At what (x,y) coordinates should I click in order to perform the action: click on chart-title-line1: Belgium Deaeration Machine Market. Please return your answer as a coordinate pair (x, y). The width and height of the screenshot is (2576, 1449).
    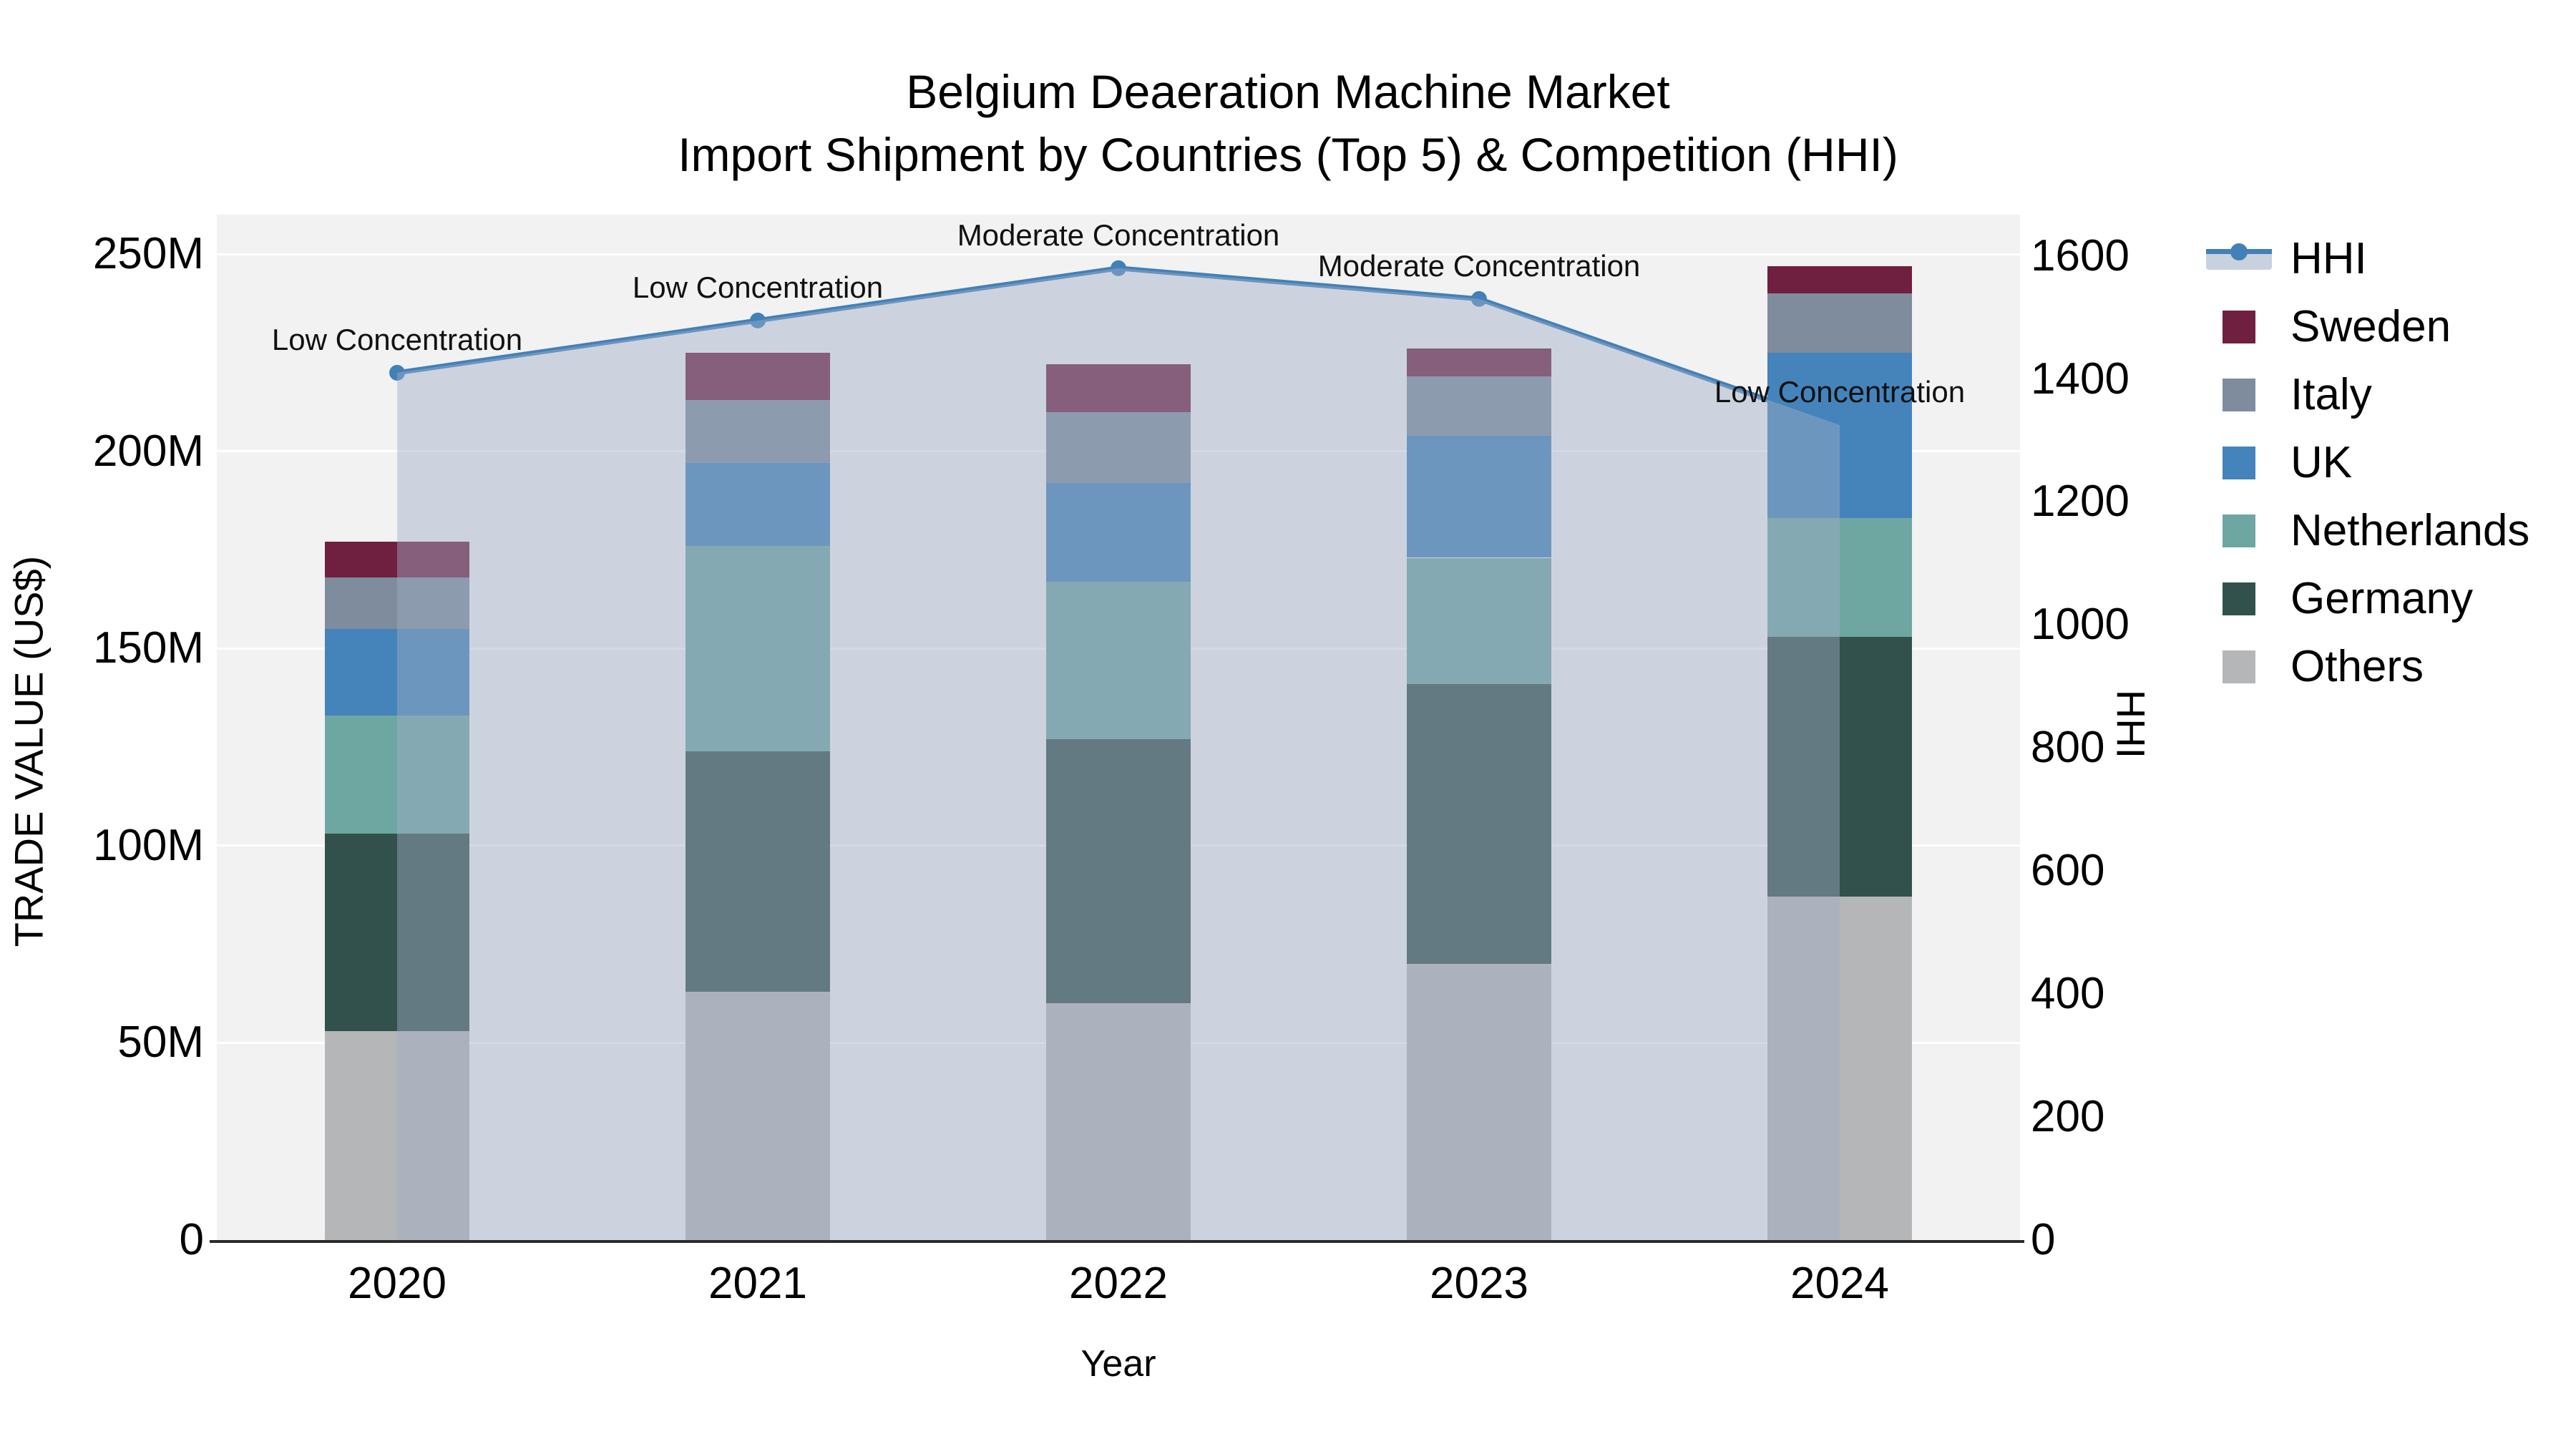
    Looking at the image, I should click on (1288, 91).